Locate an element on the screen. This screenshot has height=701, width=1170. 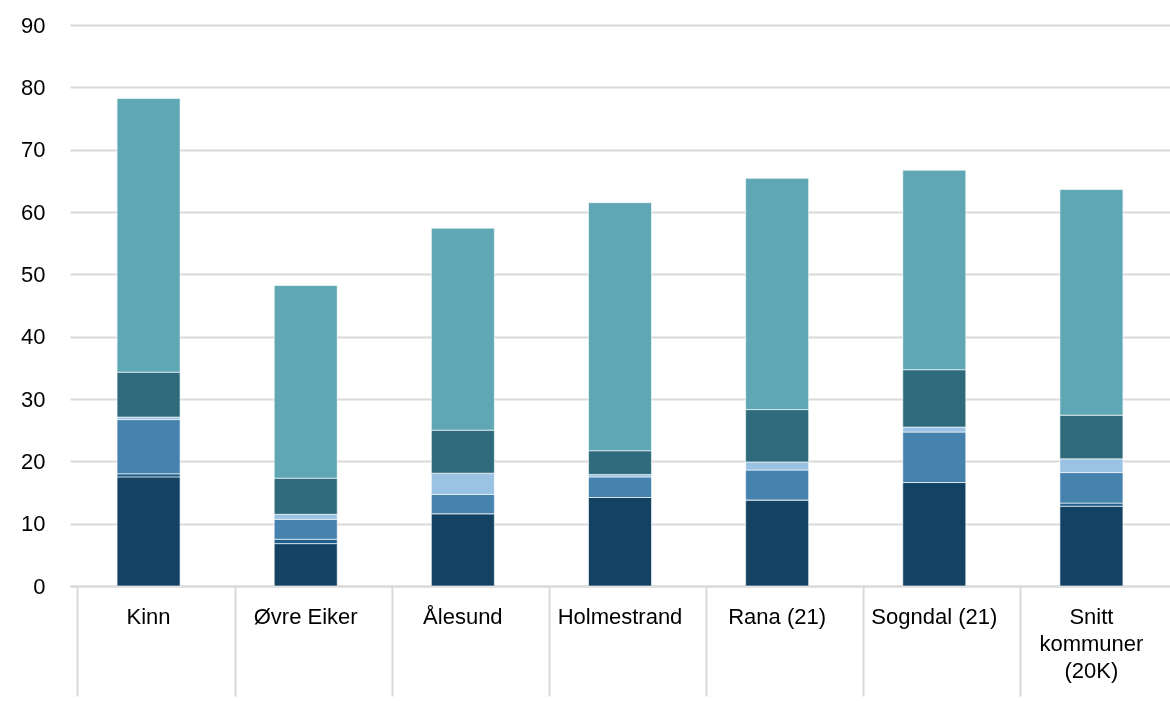
y-tick-label: 50 is located at coordinates (33, 274).